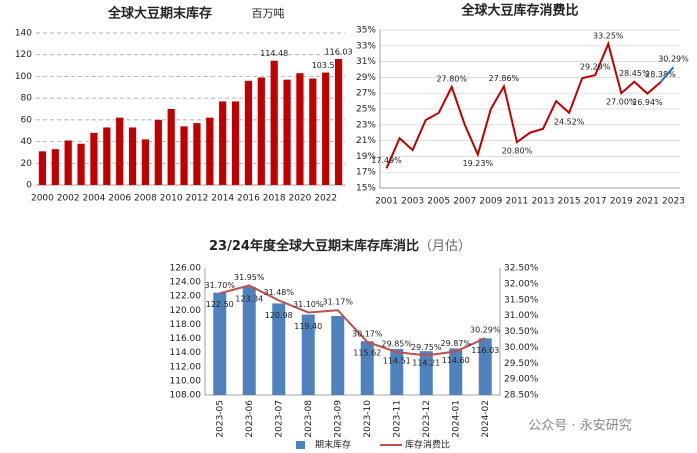 Image resolution: width=697 pixels, height=453 pixels. What do you see at coordinates (29, 186) in the screenshot?
I see `y-tick-label: 0` at bounding box center [29, 186].